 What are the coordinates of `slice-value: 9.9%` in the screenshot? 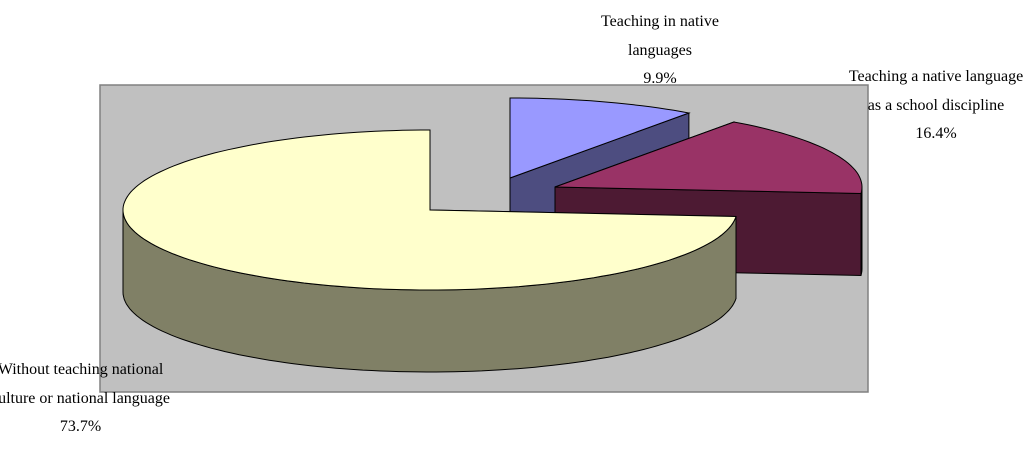 It's located at (660, 78).